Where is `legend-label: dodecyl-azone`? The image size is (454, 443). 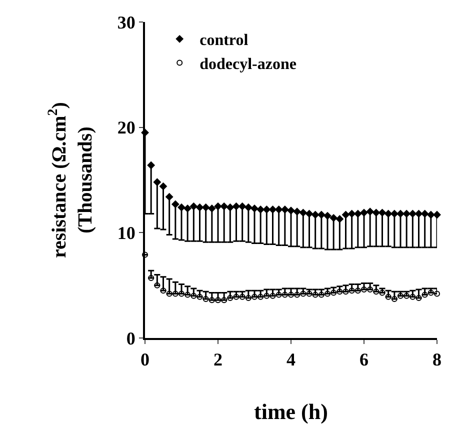 legend-label: dodecyl-azone is located at coordinates (248, 64).